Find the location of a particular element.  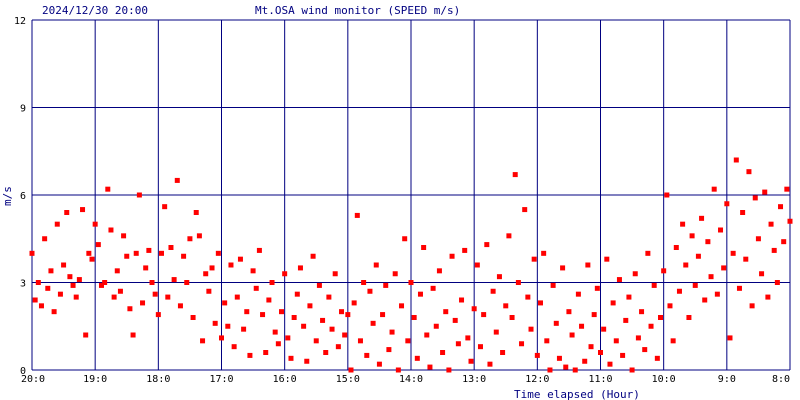

x-tick-label: 20:0 is located at coordinates (33, 379).